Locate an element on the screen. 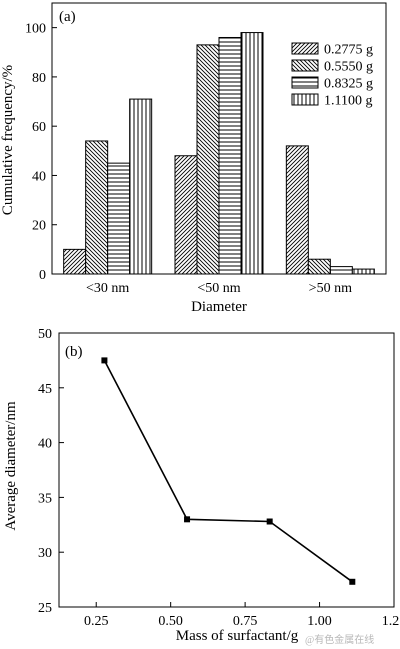  x-axis-title-b: Mass of surfactant/g is located at coordinates (237, 636).